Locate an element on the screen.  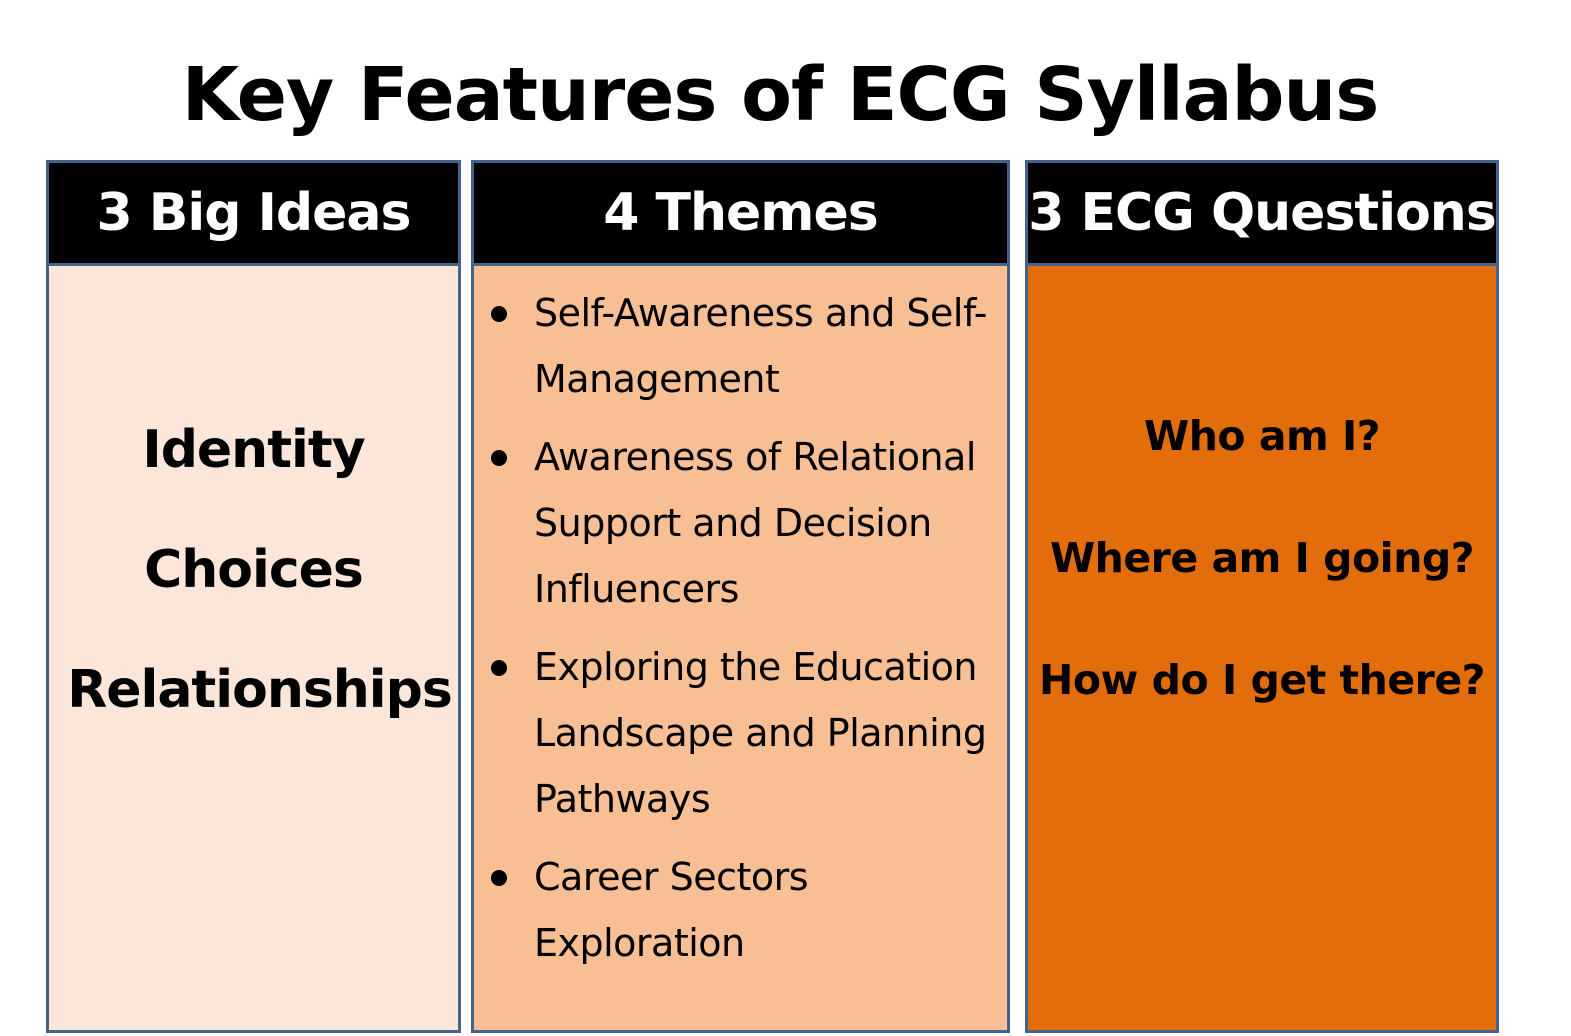
theme-career-sectors: Career Sectors Exploration is located at coordinates (740, 910).